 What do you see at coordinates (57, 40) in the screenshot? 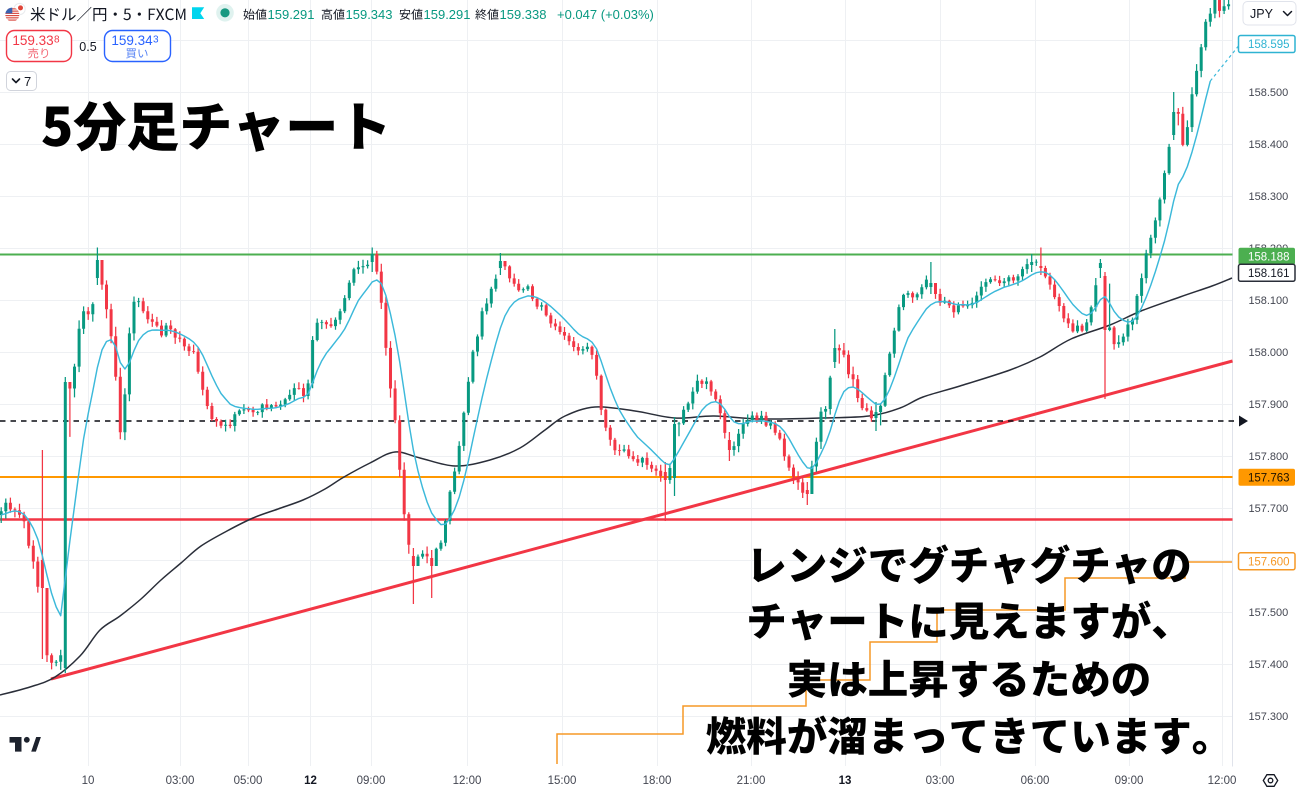
I see `svg-text: 8` at bounding box center [57, 40].